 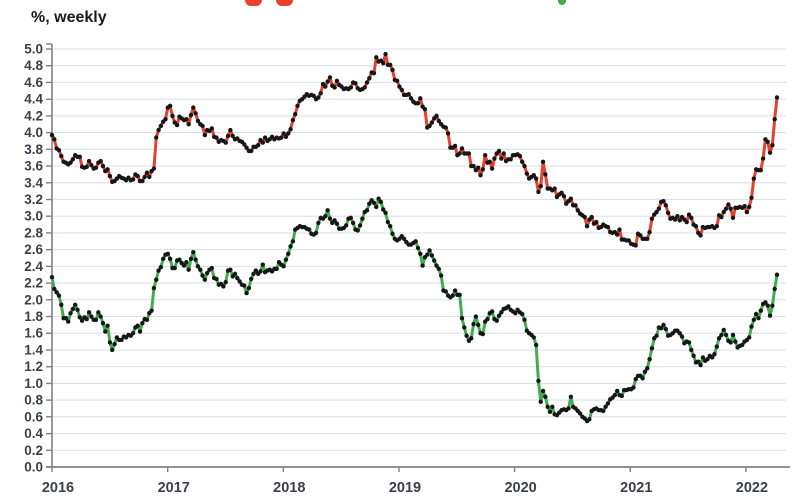 I want to click on svg-text: 2019, so click(x=405, y=488).